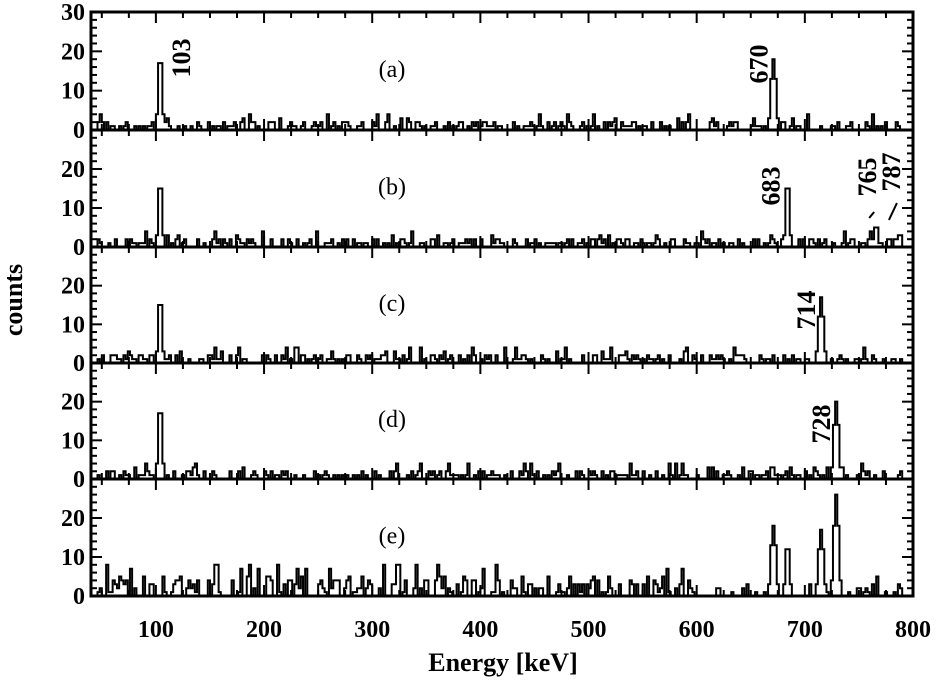  What do you see at coordinates (392, 70) in the screenshot?
I see `panel-label-a: (a)` at bounding box center [392, 70].